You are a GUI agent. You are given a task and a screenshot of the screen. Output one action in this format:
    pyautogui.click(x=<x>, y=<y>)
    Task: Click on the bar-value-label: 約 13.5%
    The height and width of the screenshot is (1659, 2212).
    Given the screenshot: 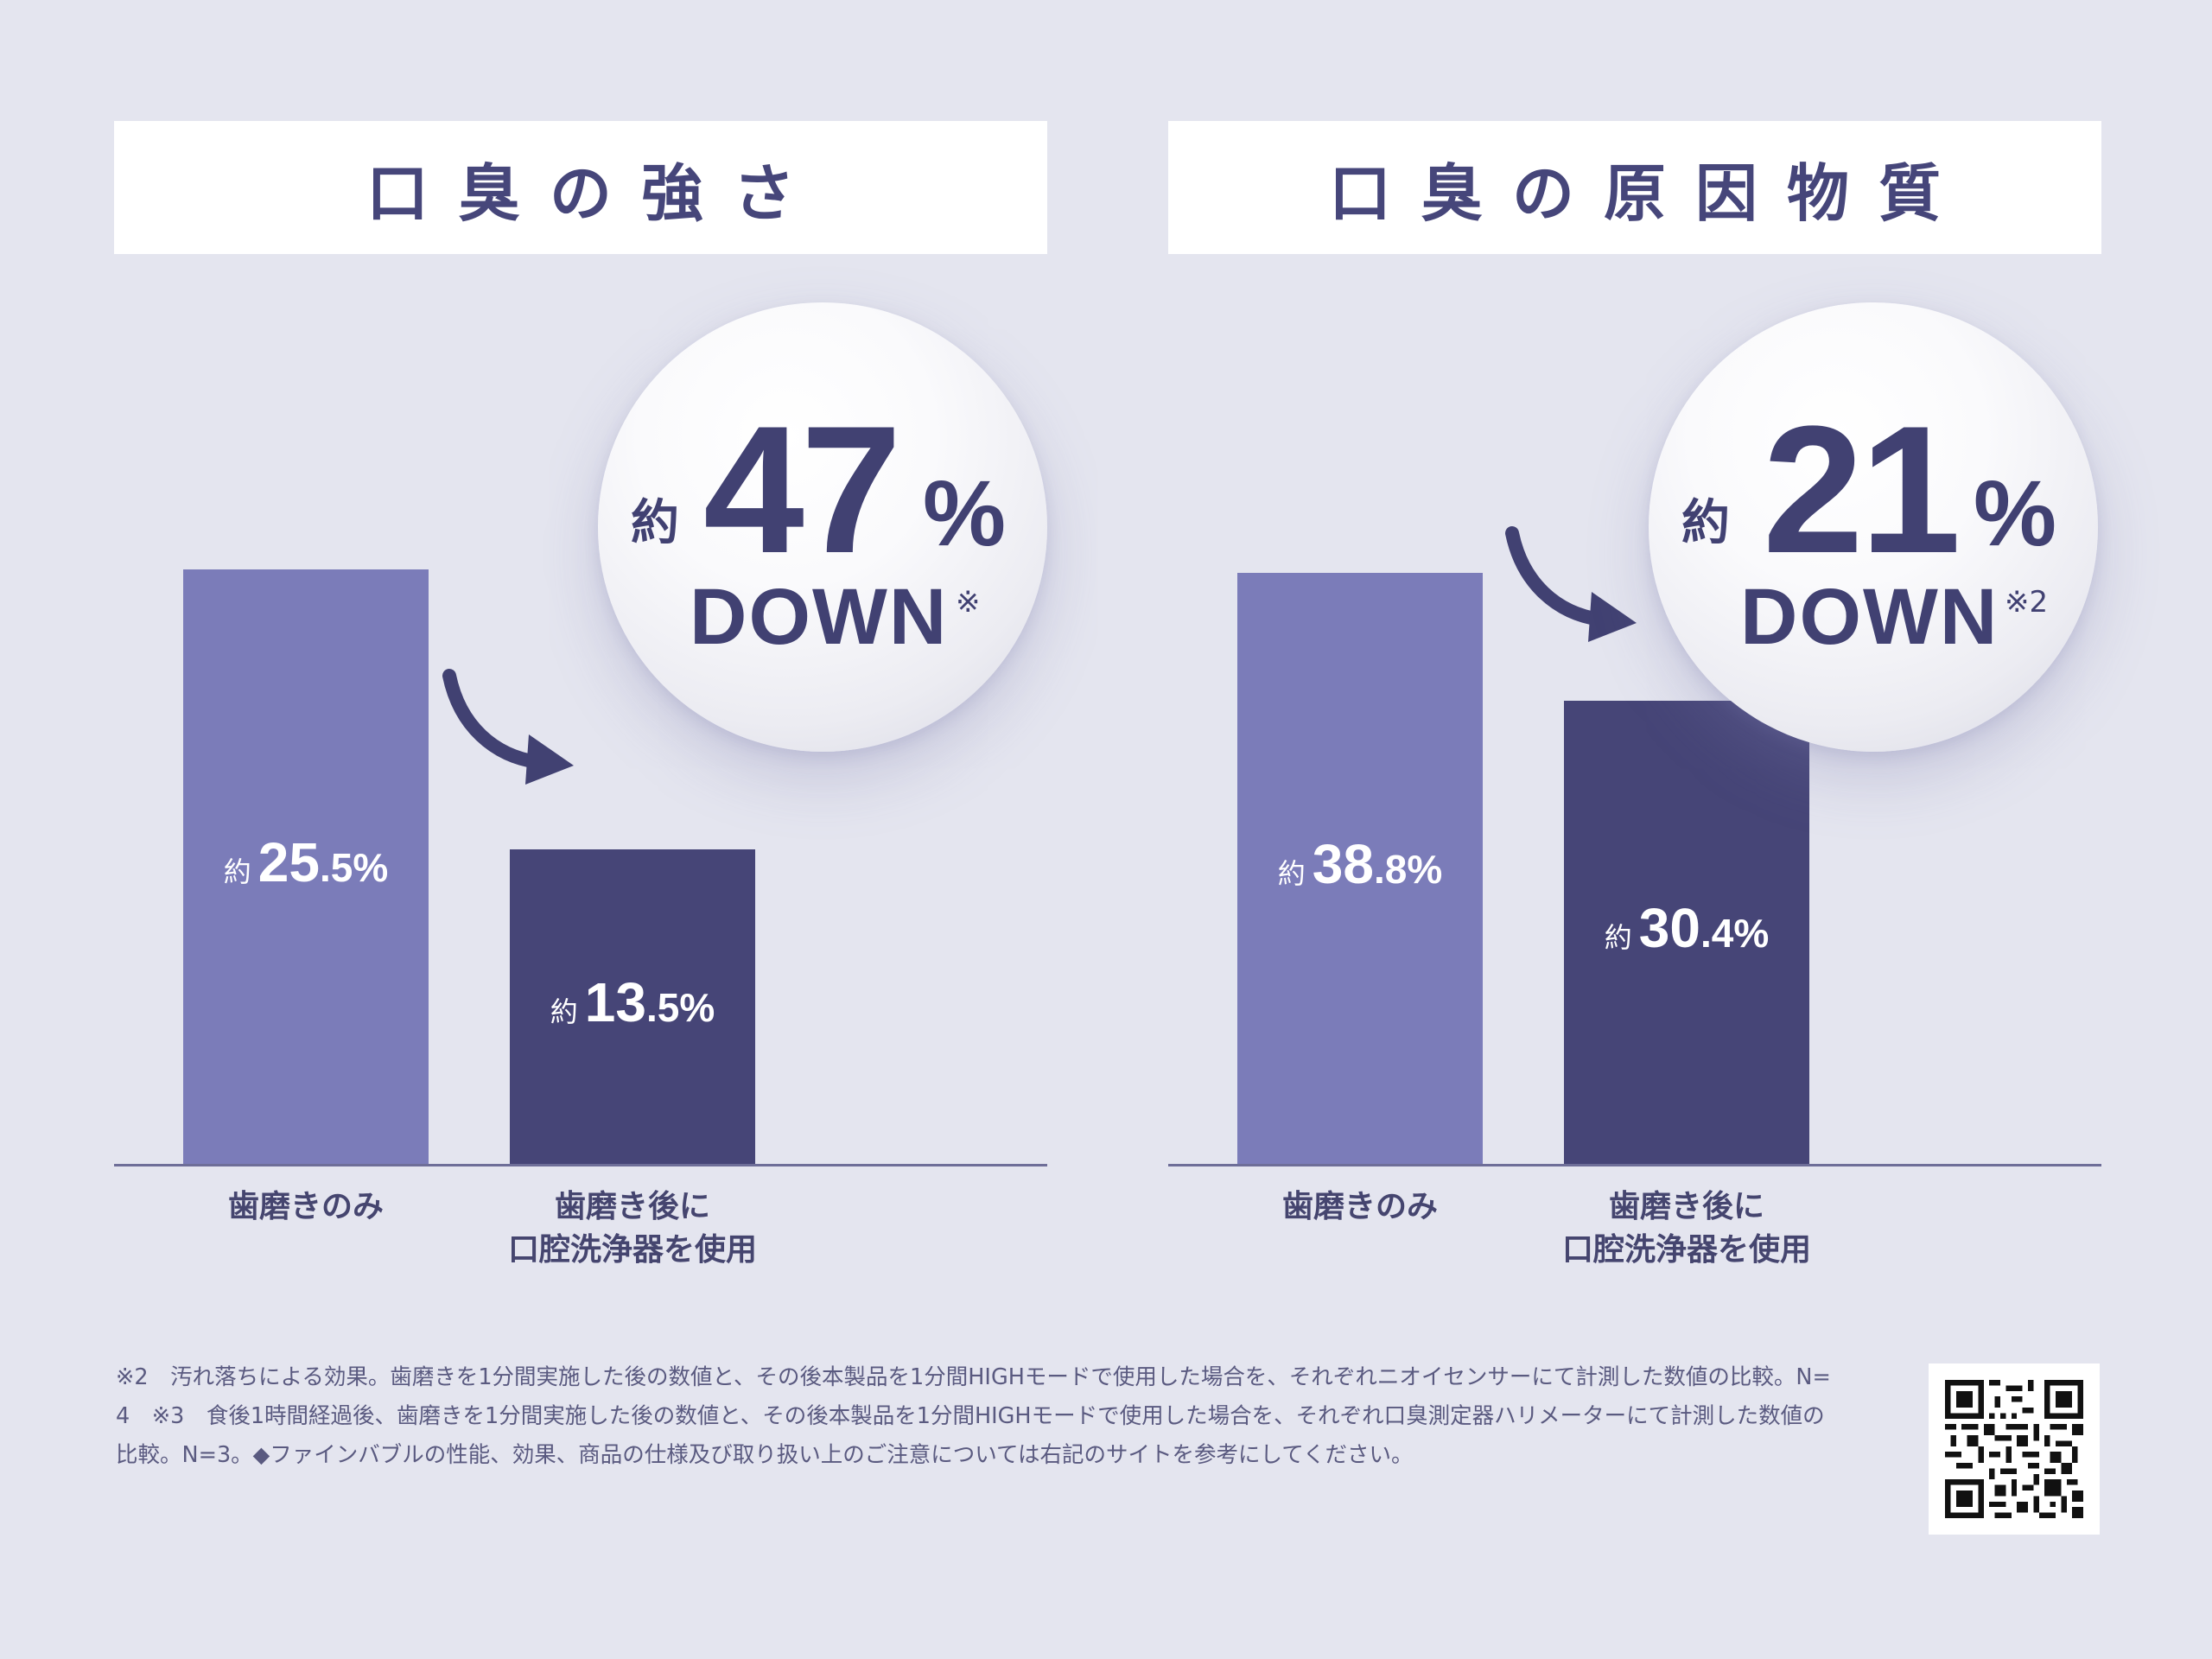 What is the action you would take?
    pyautogui.click(x=632, y=1002)
    